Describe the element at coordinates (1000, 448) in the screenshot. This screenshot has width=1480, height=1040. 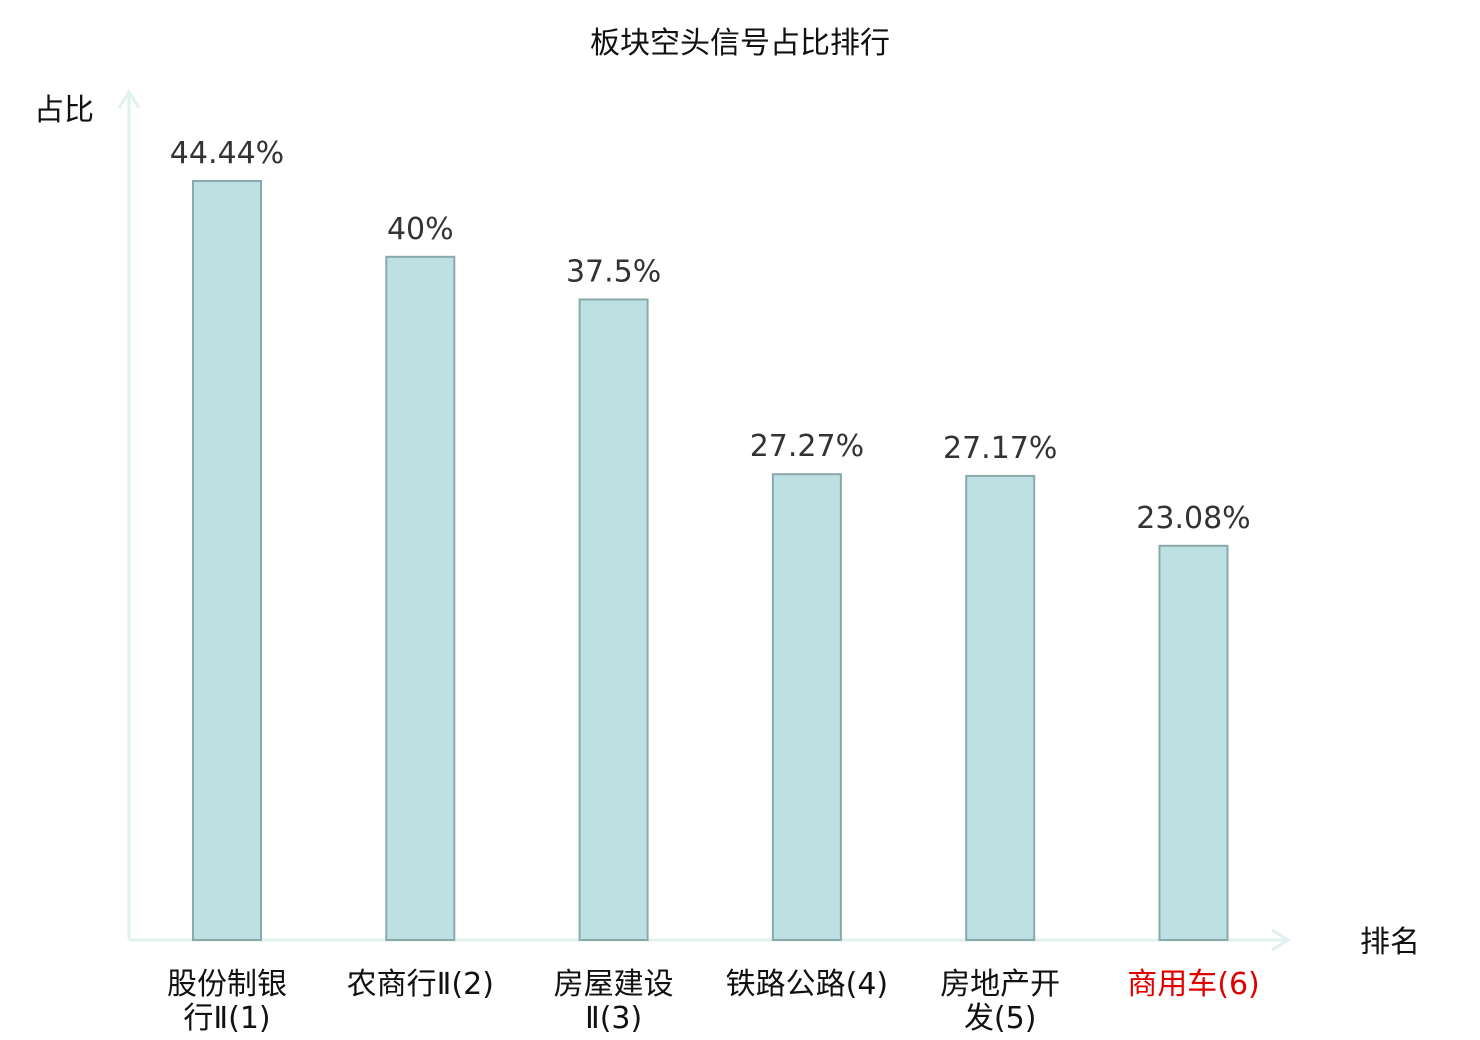
I see `value-label-5: 27.17%` at that location.